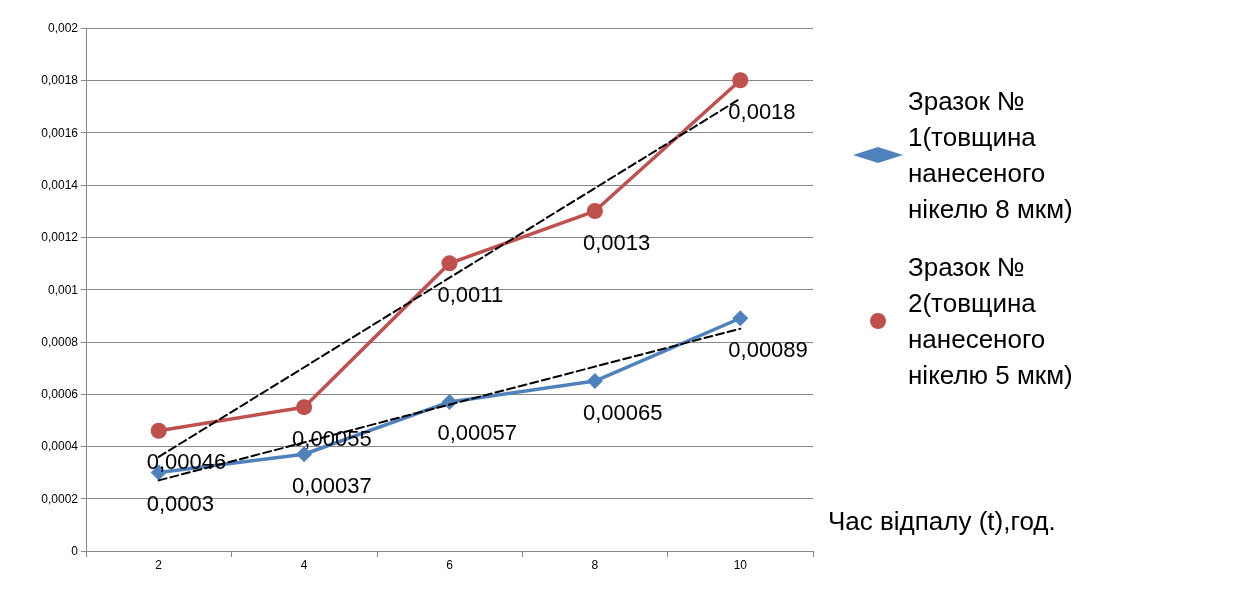 The height and width of the screenshot is (592, 1247). Describe the element at coordinates (60, 394) in the screenshot. I see `y-tick-label: 0,0006` at that location.